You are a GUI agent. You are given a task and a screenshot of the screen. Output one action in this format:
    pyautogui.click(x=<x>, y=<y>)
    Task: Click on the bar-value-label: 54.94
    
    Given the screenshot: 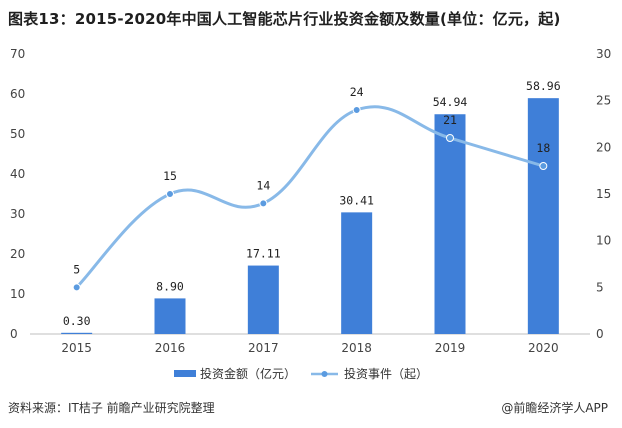 What is the action you would take?
    pyautogui.click(x=450, y=102)
    